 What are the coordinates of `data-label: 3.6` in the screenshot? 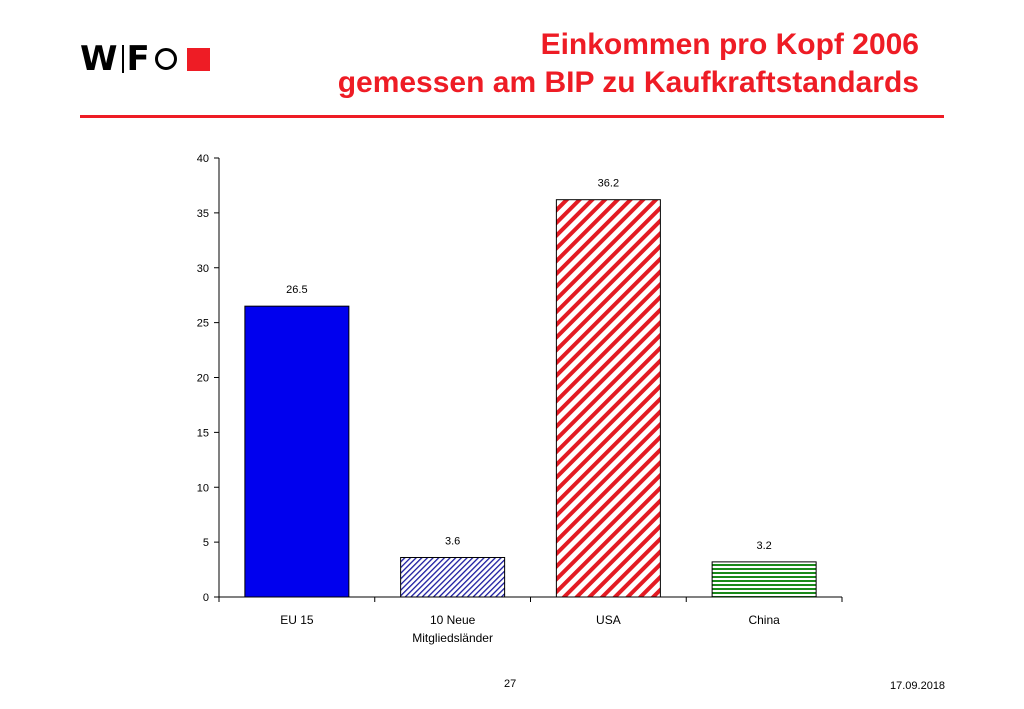 It's located at (452, 541).